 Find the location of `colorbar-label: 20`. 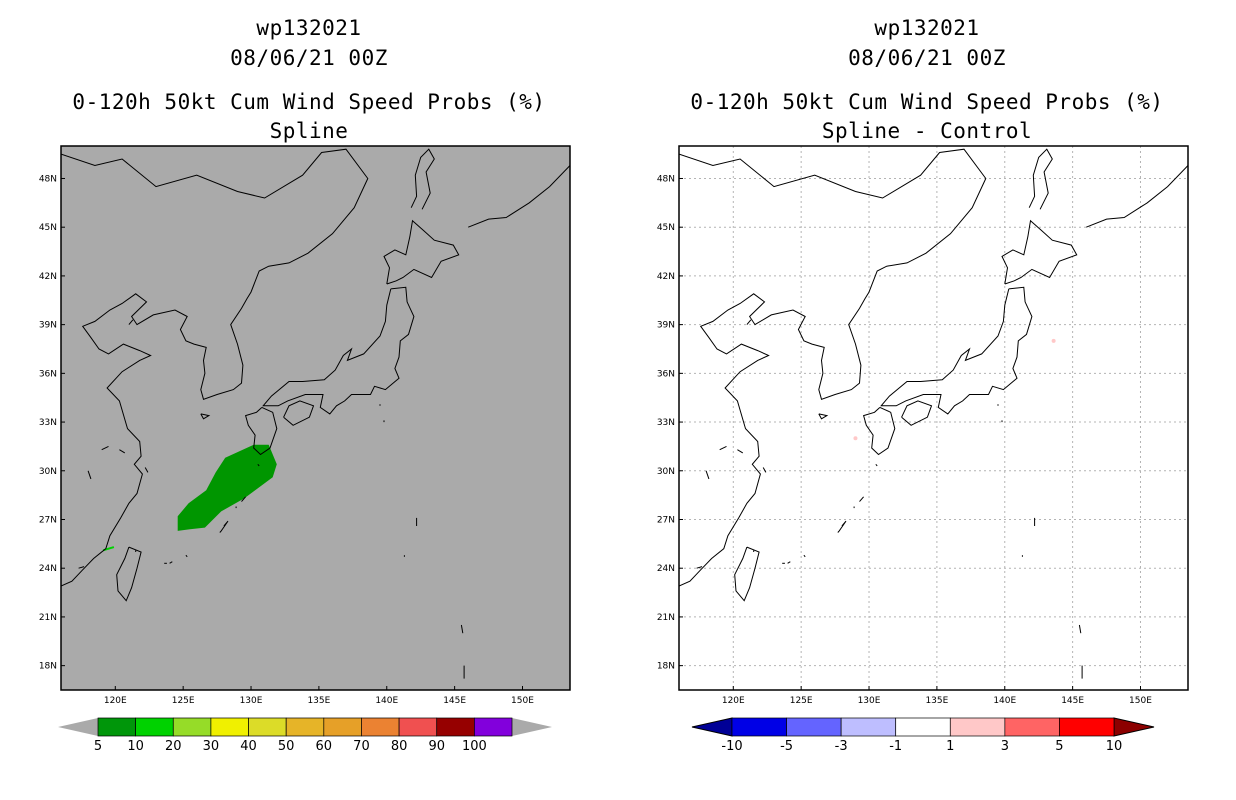

colorbar-label: 20 is located at coordinates (173, 746).